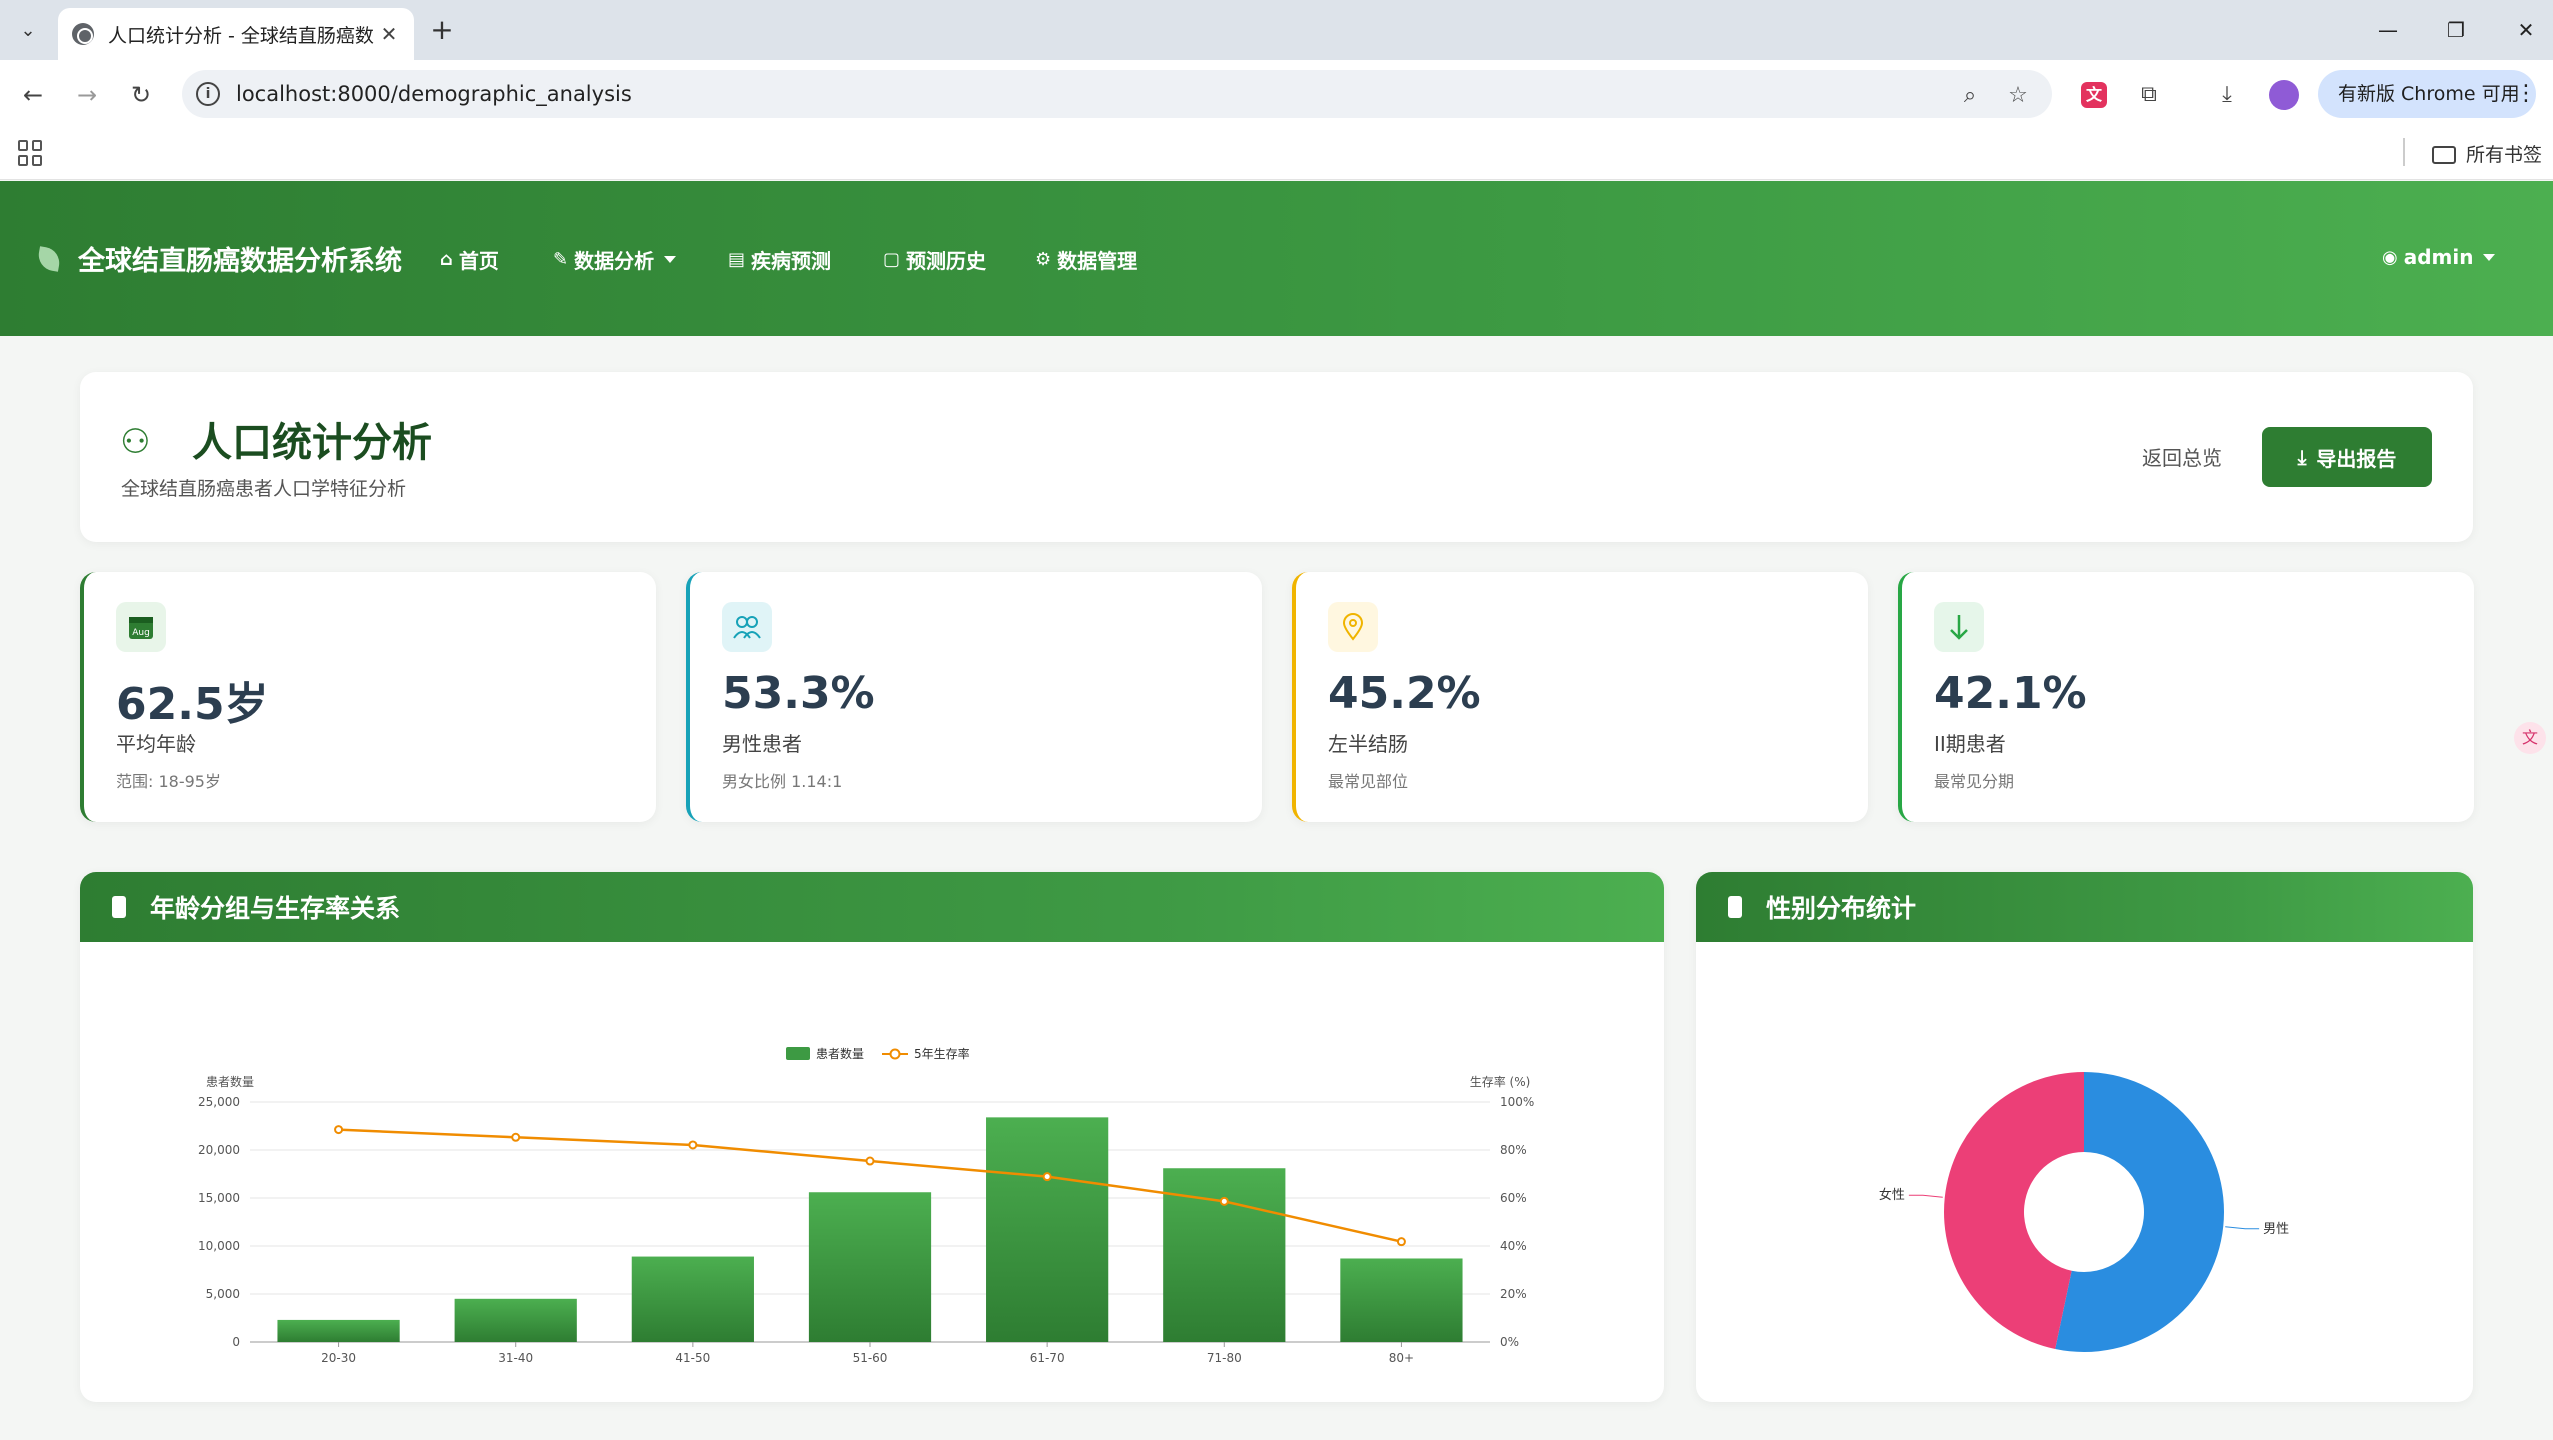 This screenshot has width=2553, height=1440. What do you see at coordinates (1517, 1102) in the screenshot?
I see `y-right-tick-label: 100%` at bounding box center [1517, 1102].